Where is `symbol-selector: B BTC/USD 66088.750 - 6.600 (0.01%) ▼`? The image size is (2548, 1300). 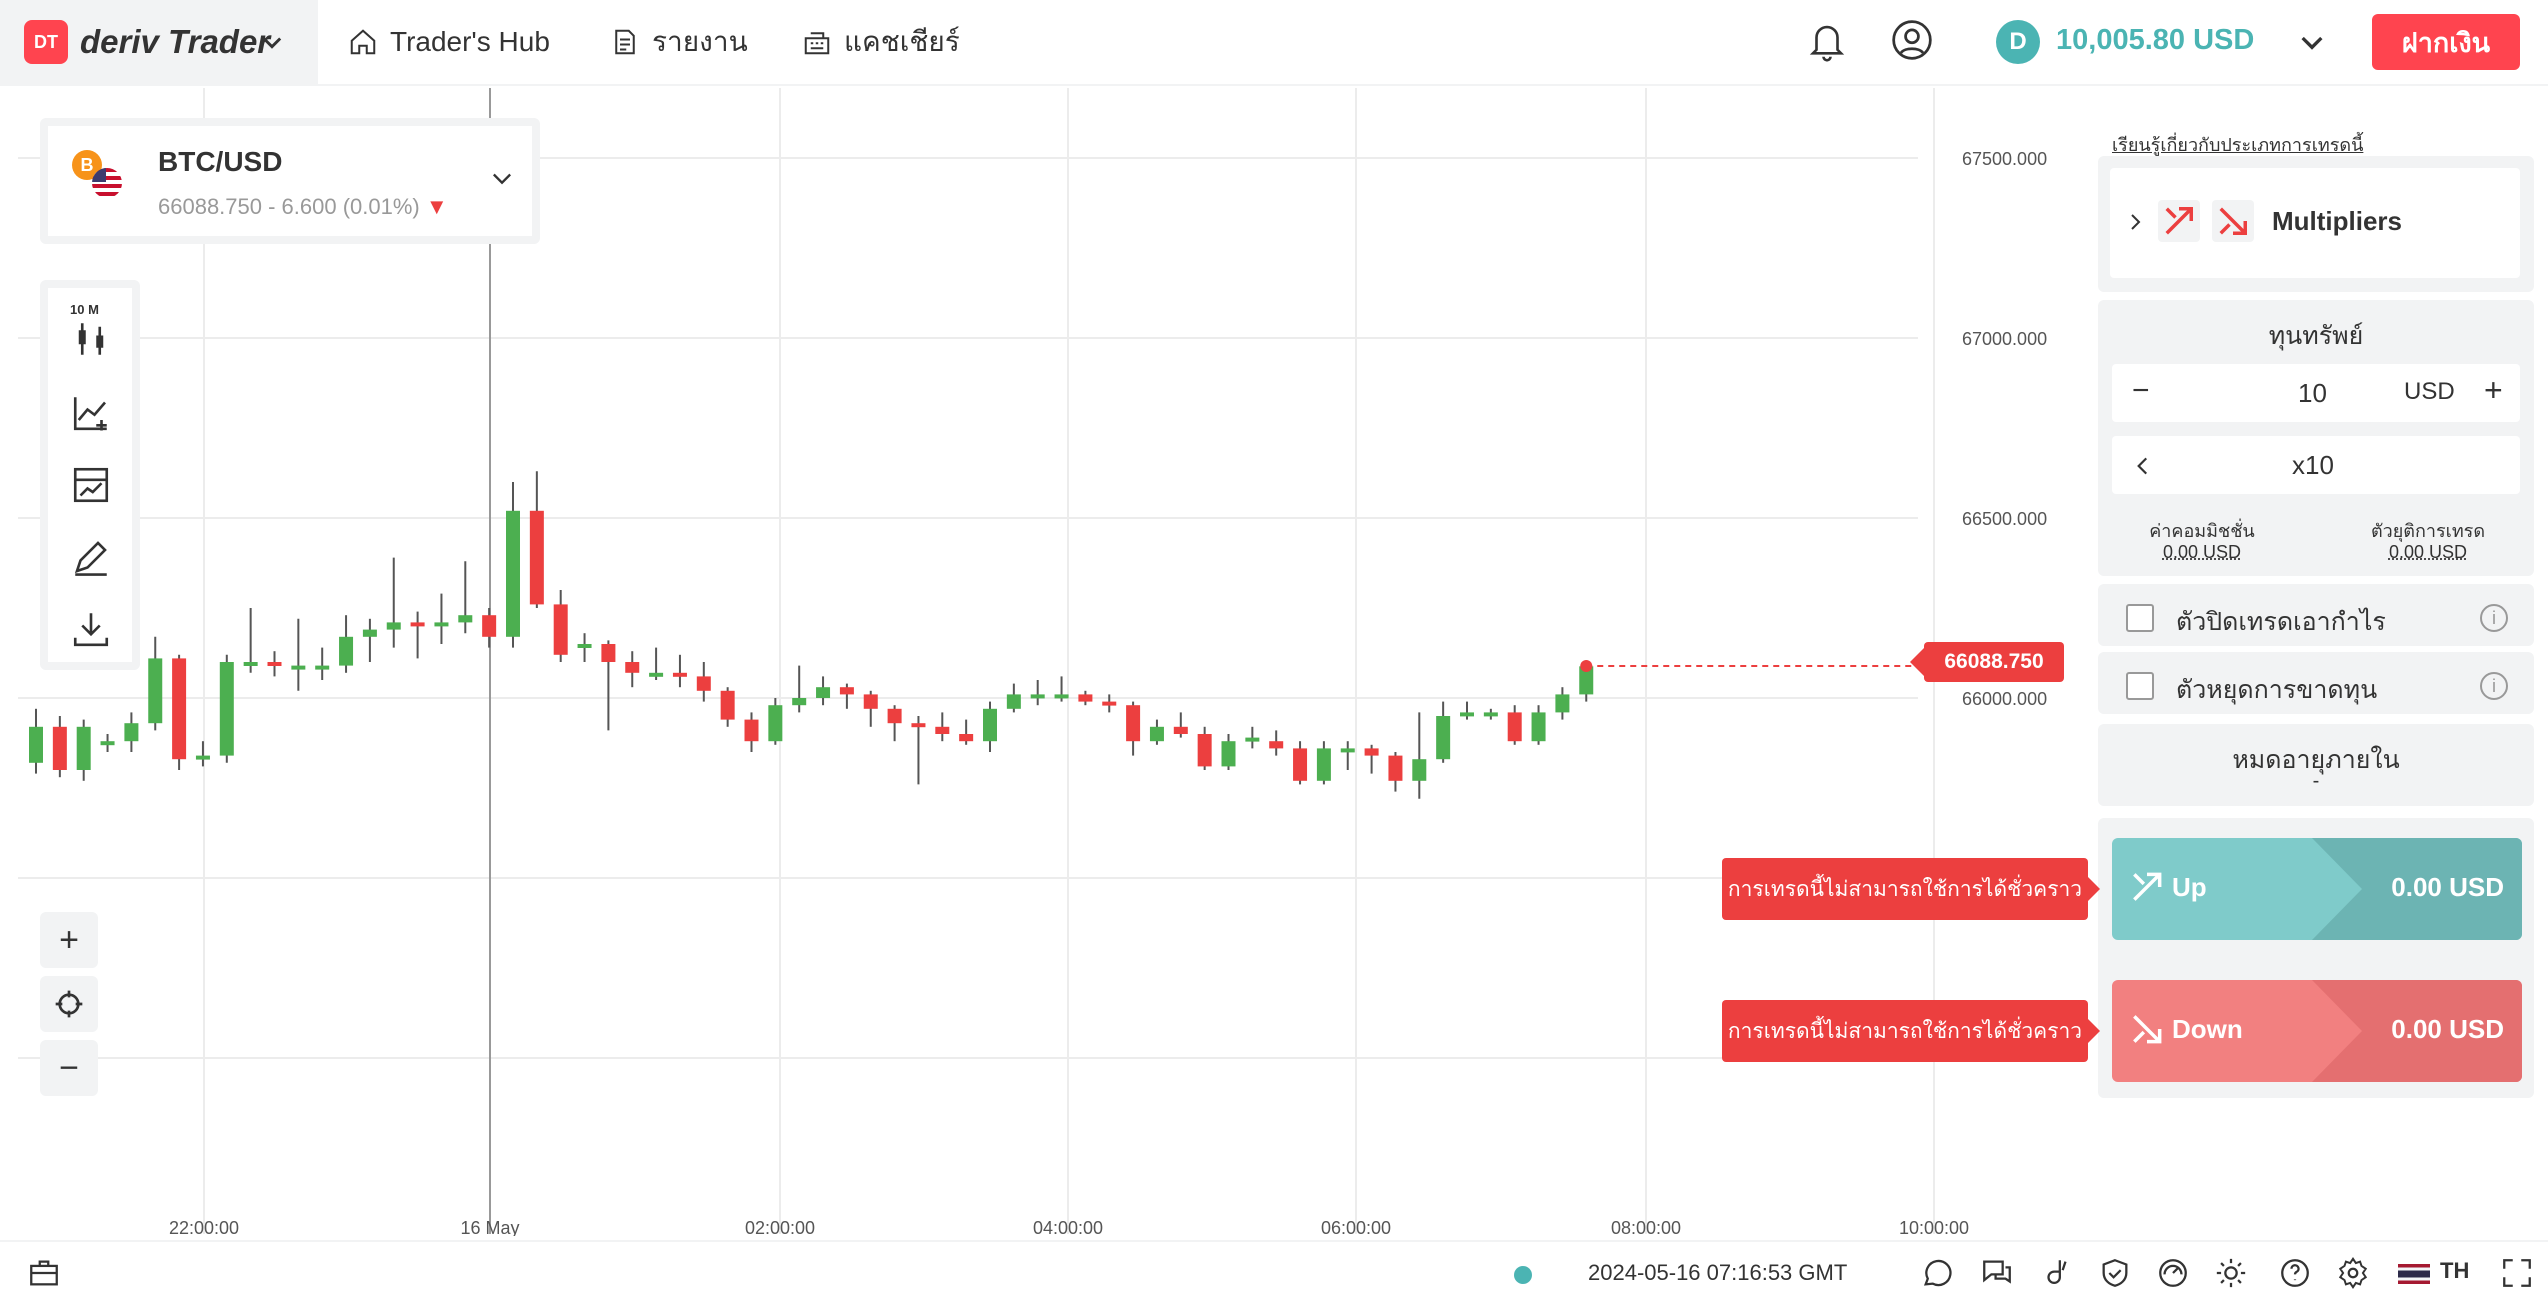 symbol-selector: B BTC/USD 66088.750 - 6.600 (0.01%) ▼ is located at coordinates (290, 181).